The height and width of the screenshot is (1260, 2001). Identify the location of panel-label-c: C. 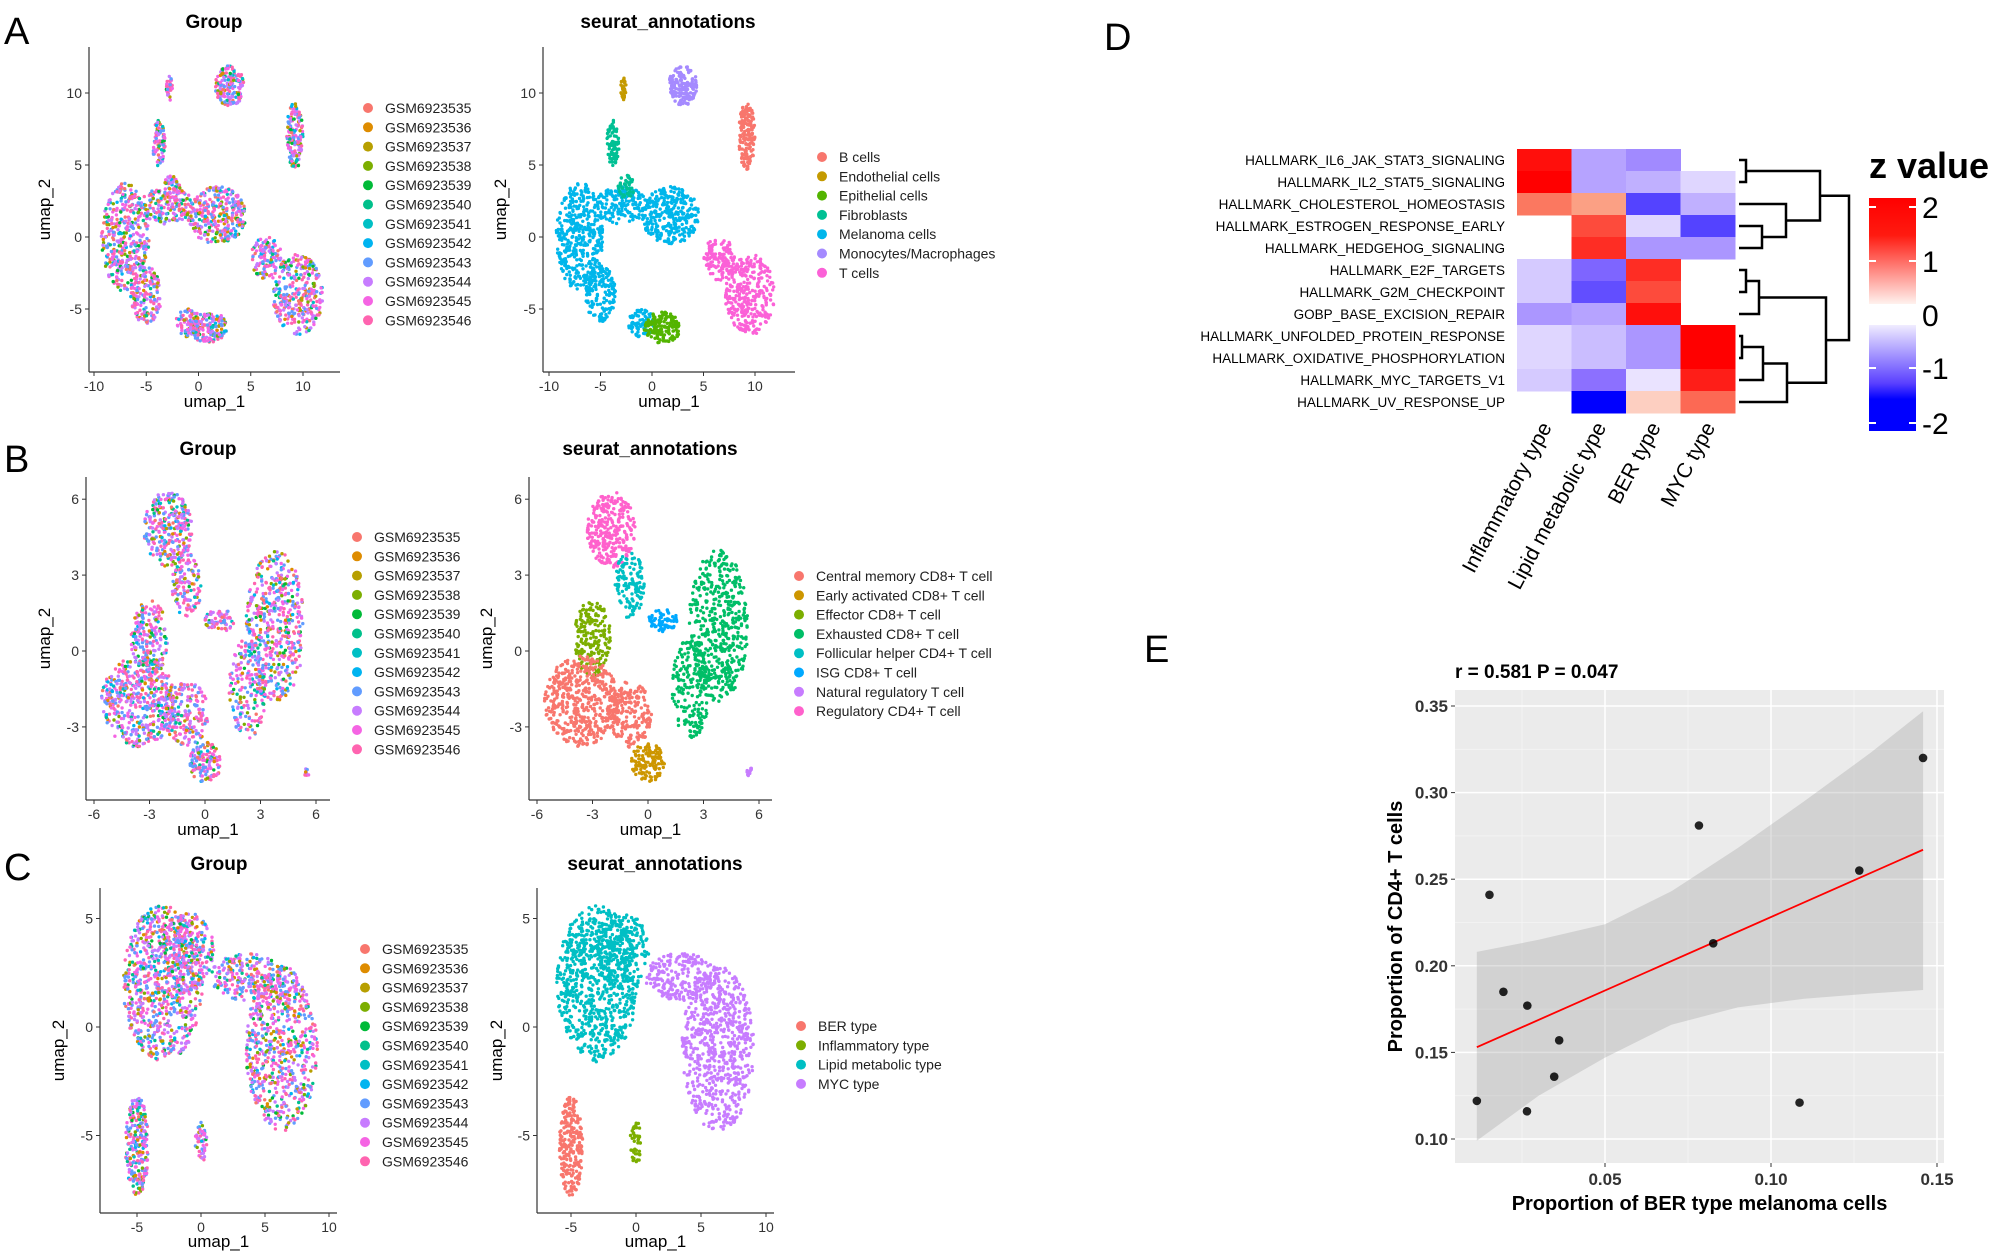
(17, 868).